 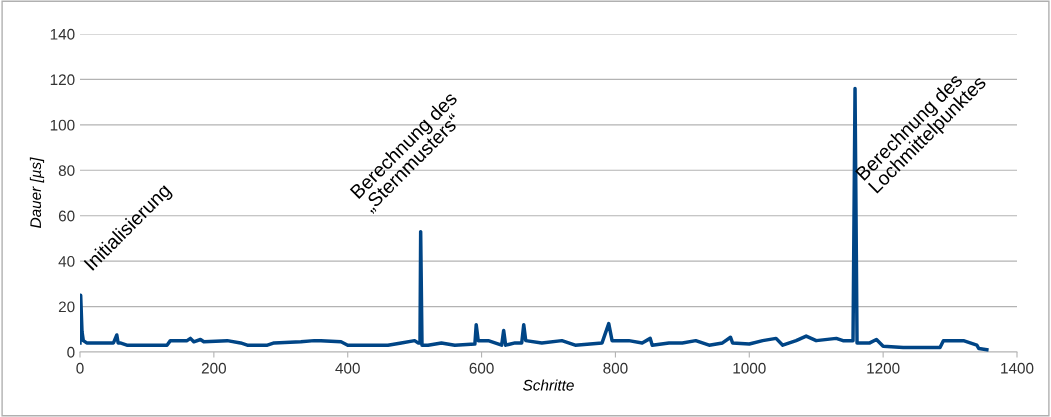 I want to click on x-tick-label: 1200, so click(x=883, y=368).